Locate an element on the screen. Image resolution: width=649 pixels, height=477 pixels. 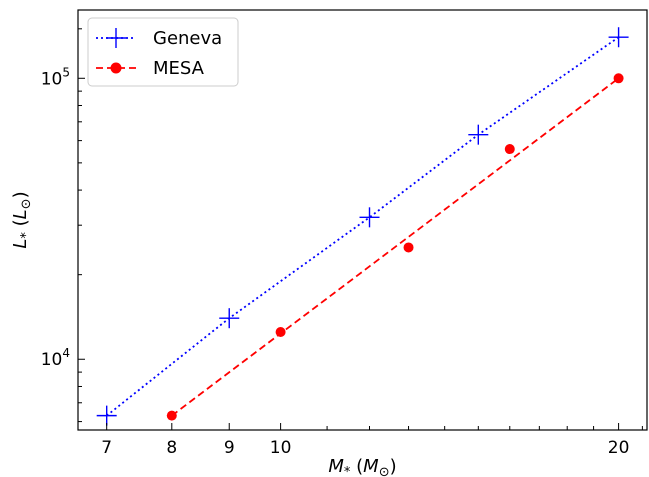
x-tick-label: 7 is located at coordinates (106, 448).